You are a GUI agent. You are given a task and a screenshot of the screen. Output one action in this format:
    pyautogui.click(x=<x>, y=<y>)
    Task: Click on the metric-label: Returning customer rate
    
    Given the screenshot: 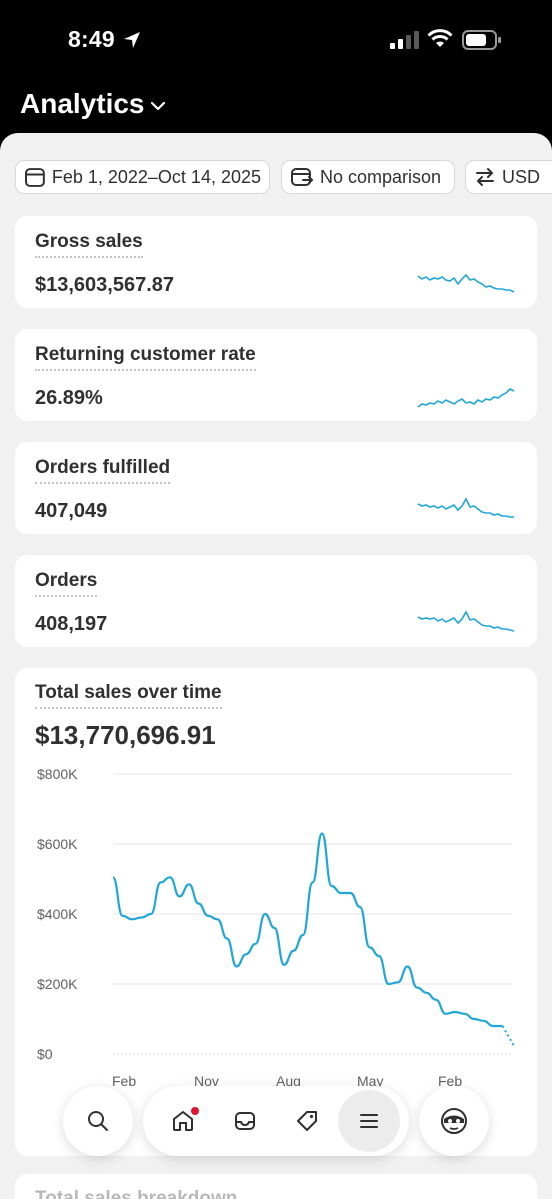 What is the action you would take?
    pyautogui.click(x=145, y=357)
    